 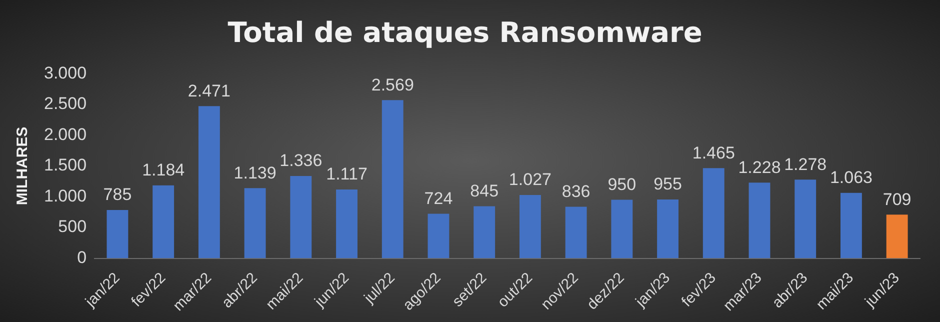 What do you see at coordinates (255, 172) in the screenshot?
I see `data-label: 1.139` at bounding box center [255, 172].